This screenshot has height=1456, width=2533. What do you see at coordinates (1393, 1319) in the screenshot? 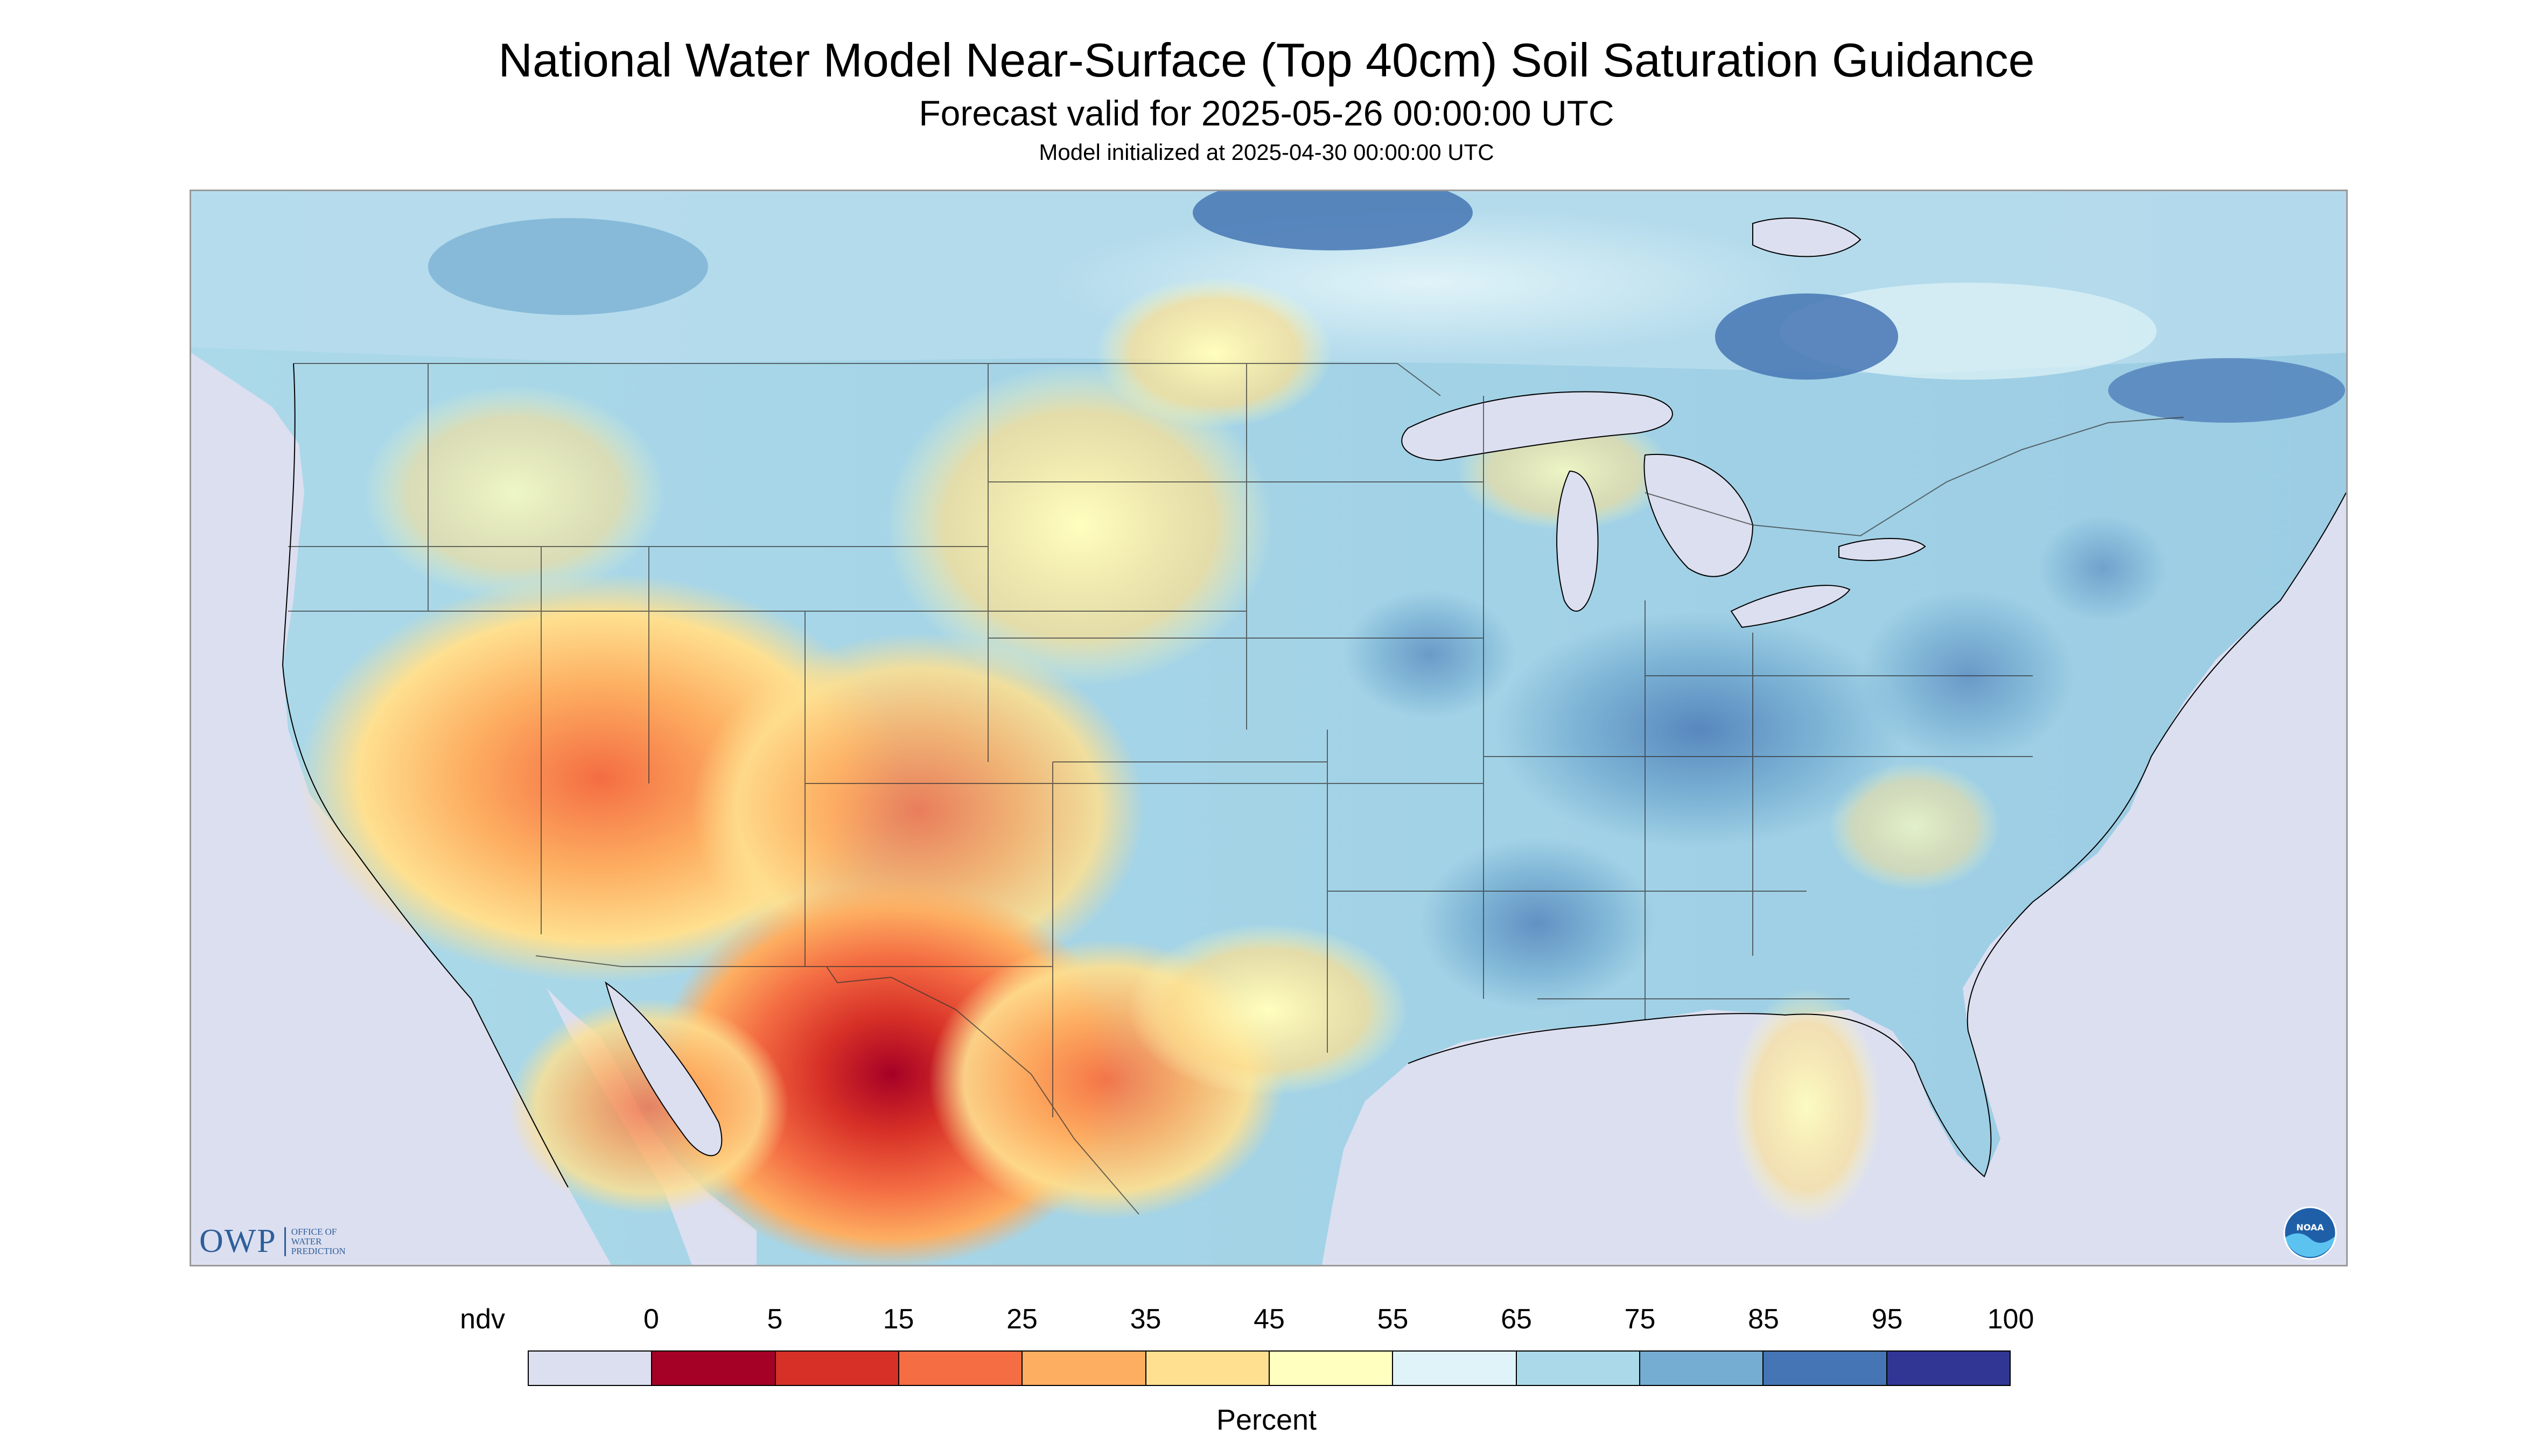
I see `colorbar-tick-label: 55` at bounding box center [1393, 1319].